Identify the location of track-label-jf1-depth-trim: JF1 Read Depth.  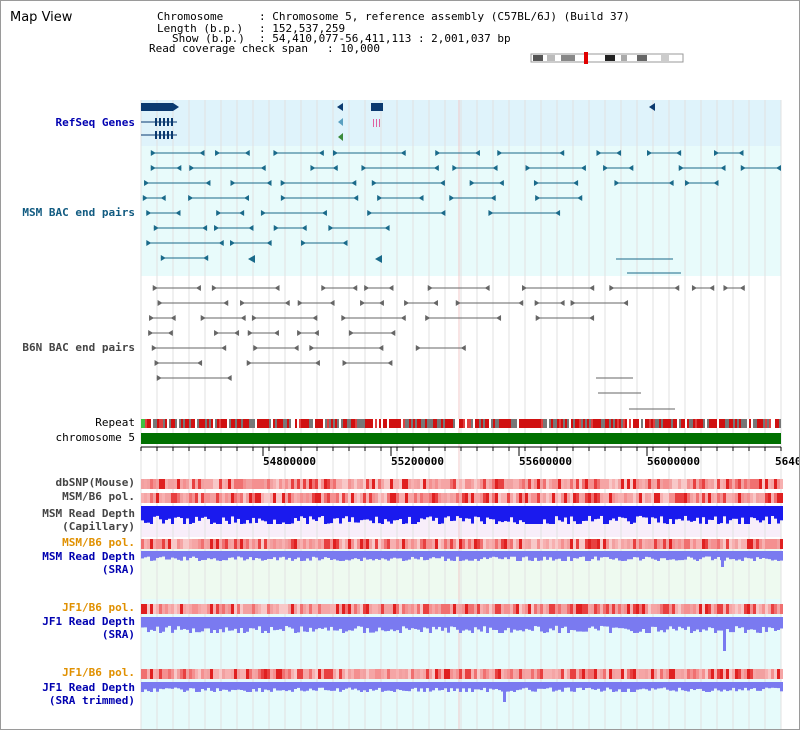
(88, 687).